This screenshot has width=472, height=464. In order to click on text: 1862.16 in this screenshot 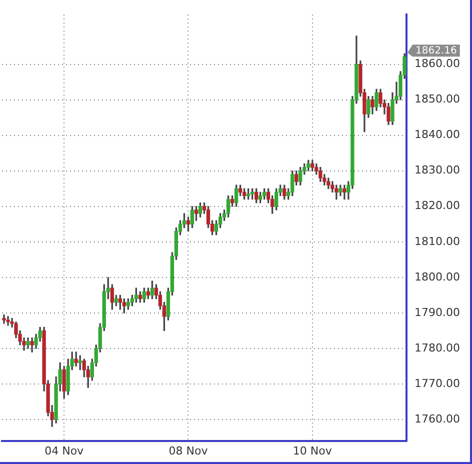, I will do `click(436, 51)`.